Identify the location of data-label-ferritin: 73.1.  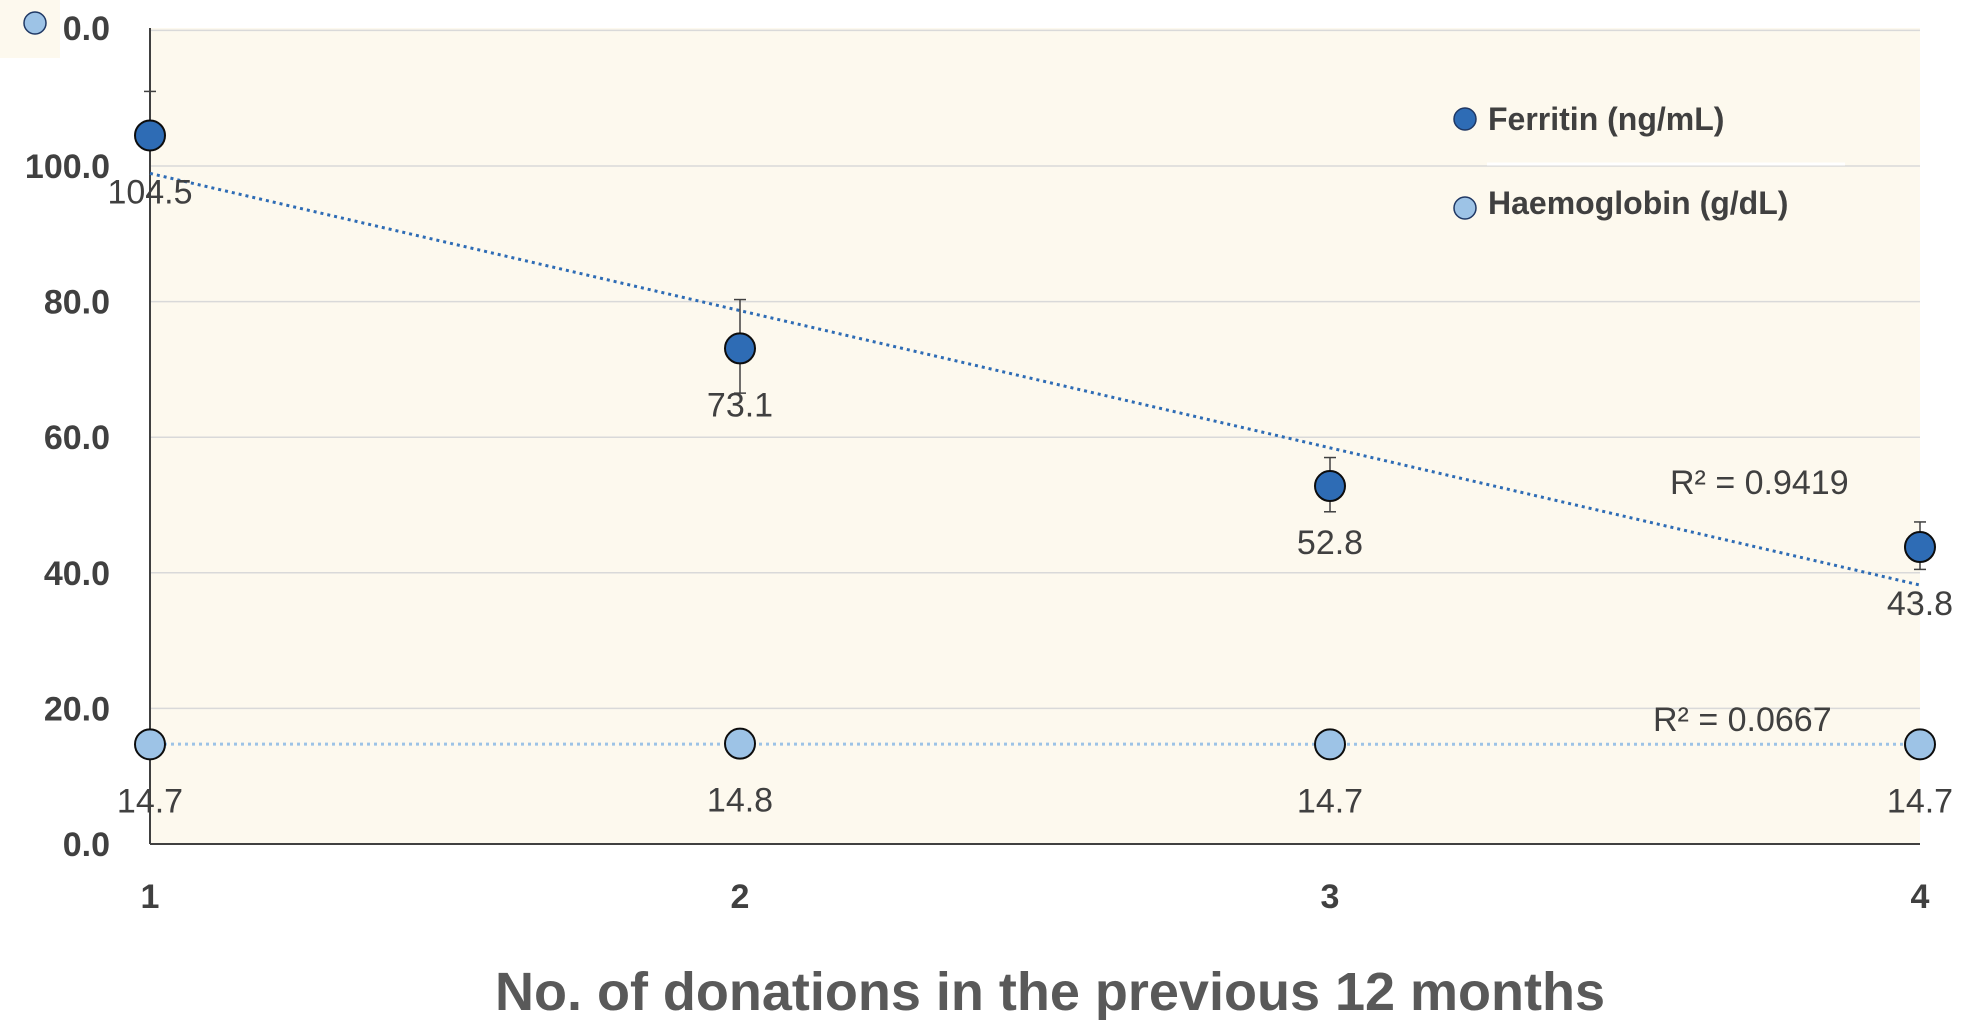
(740, 405).